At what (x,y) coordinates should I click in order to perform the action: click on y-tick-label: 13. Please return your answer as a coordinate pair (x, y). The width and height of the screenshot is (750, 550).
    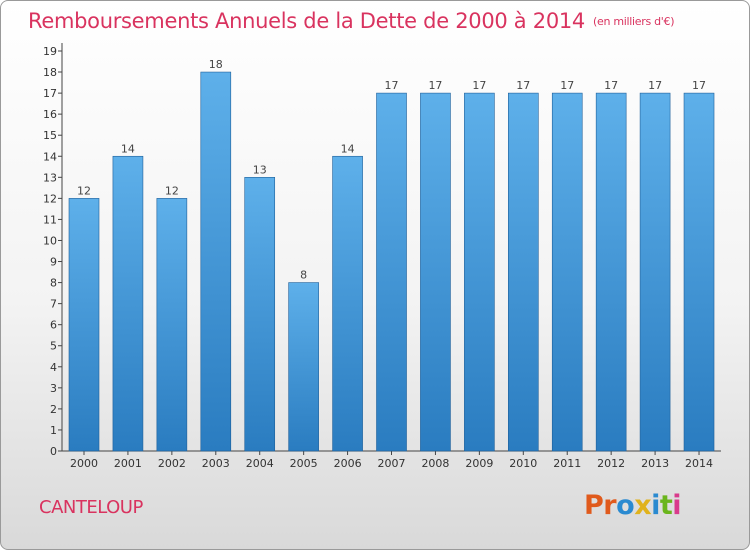
    Looking at the image, I should click on (50, 177).